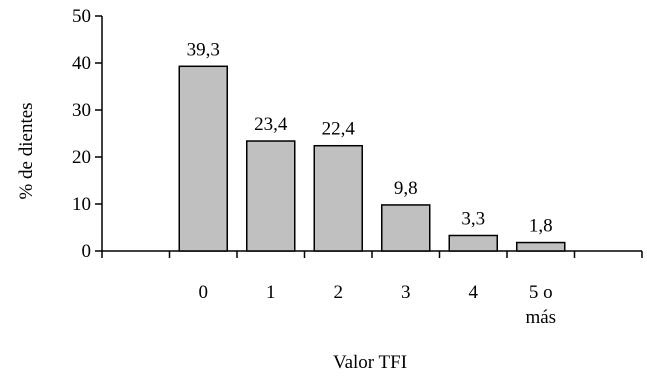  Describe the element at coordinates (406, 188) in the screenshot. I see `data-label: 9,8` at that location.